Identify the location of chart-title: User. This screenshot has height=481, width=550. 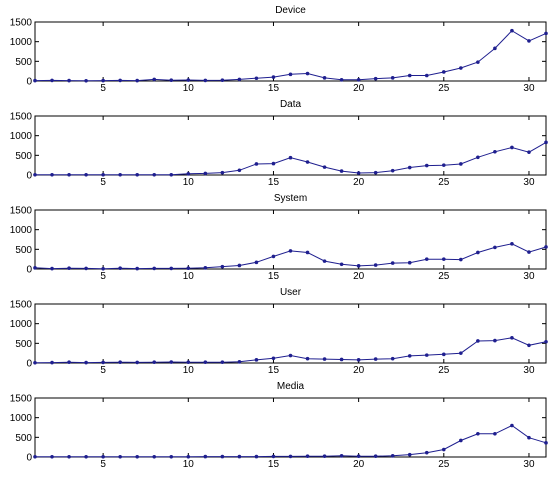
(291, 292).